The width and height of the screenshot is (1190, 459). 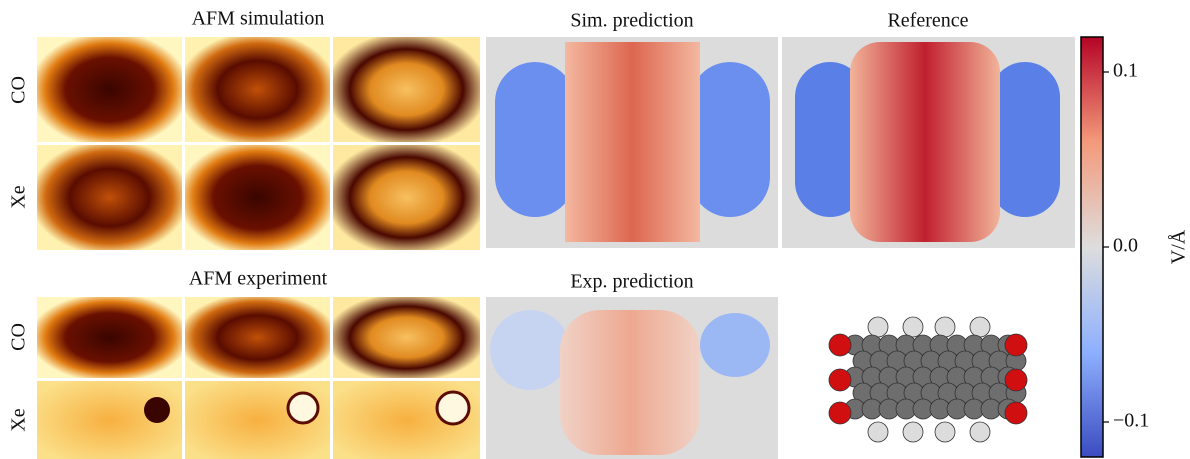 What do you see at coordinates (927, 21) in the screenshot?
I see `panel-title: Reference` at bounding box center [927, 21].